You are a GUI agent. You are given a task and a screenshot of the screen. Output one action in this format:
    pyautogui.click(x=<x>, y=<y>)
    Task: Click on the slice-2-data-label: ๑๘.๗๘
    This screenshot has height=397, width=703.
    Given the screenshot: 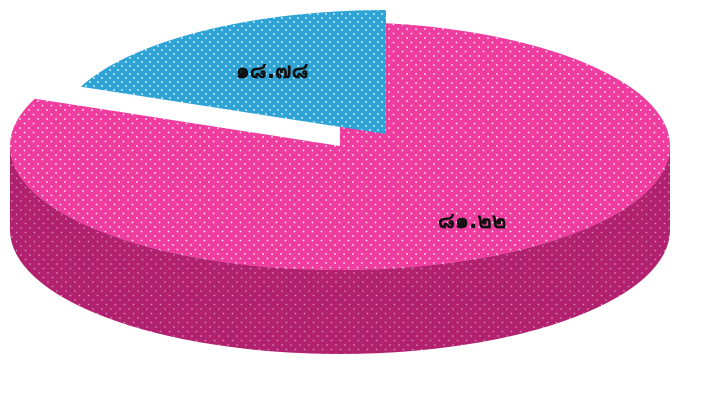 What is the action you would take?
    pyautogui.click(x=272, y=71)
    